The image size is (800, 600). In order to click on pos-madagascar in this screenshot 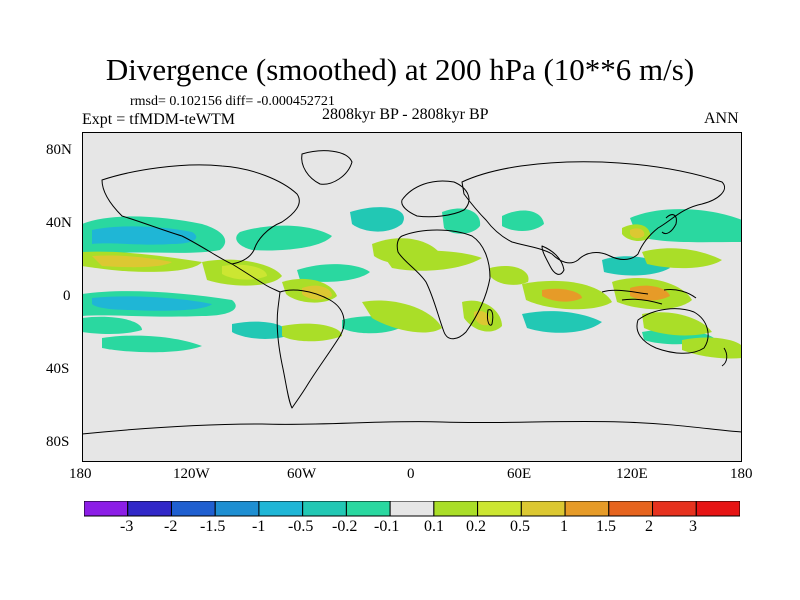, I will do `click(482, 318)`.